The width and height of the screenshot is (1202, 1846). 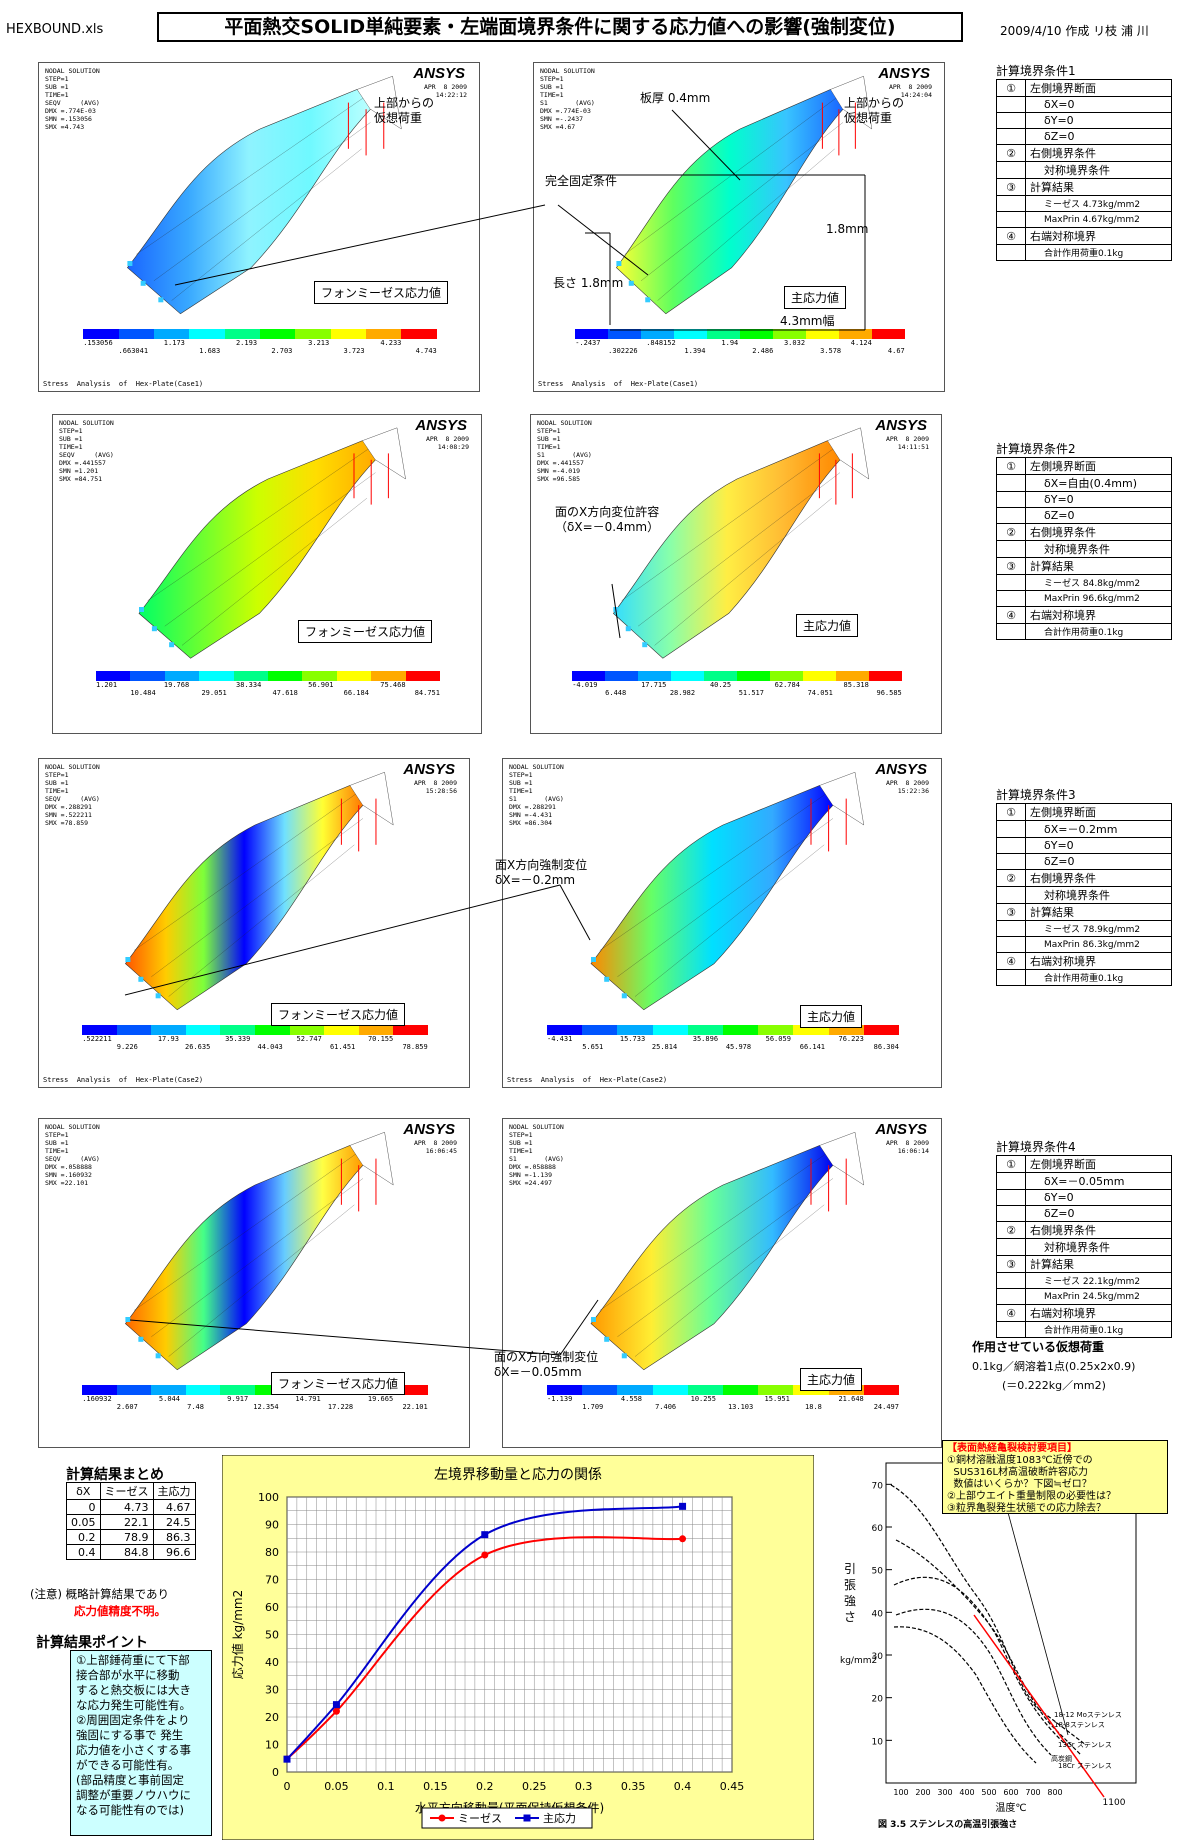 I want to click on points-line: すると熱交板には大き, so click(x=133, y=1690).